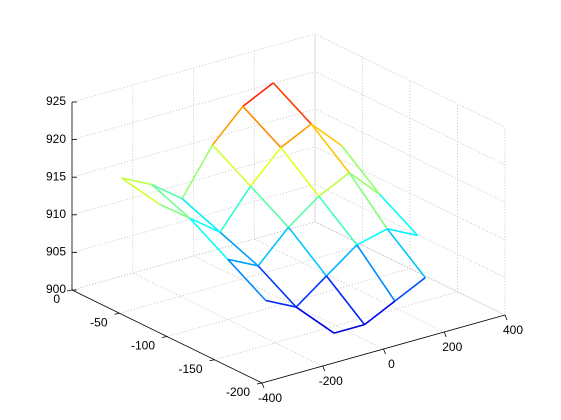  I want to click on y-tick-label: 0, so click(56, 299).